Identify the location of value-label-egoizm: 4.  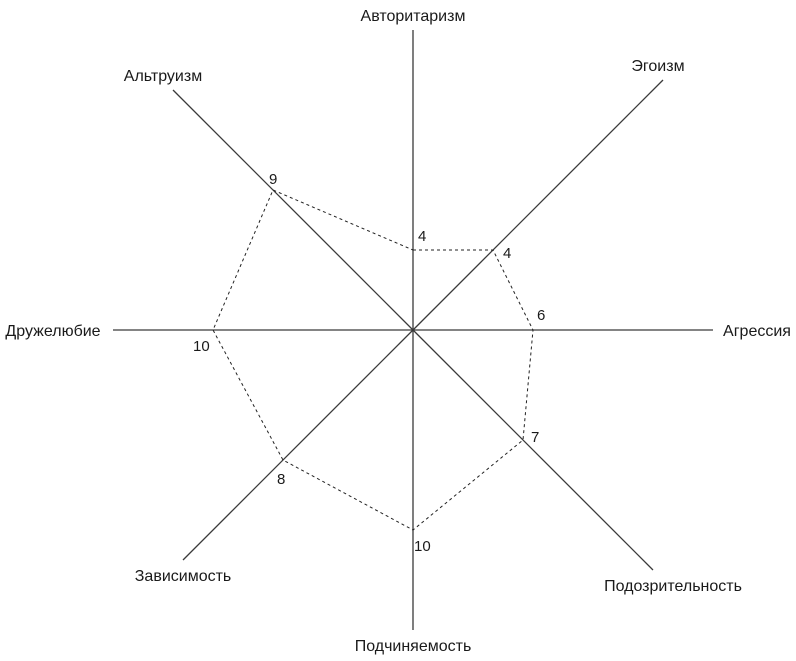
(507, 253).